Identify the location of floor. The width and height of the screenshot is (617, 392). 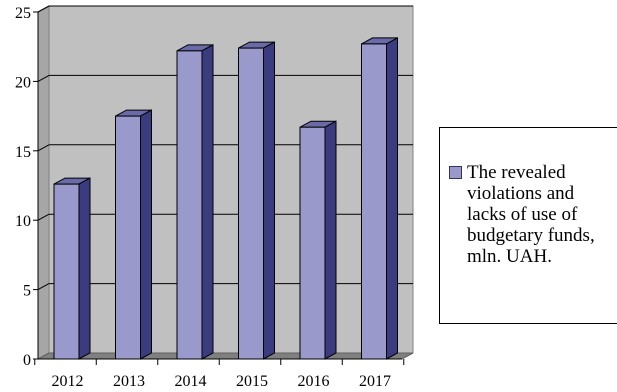
(225, 356).